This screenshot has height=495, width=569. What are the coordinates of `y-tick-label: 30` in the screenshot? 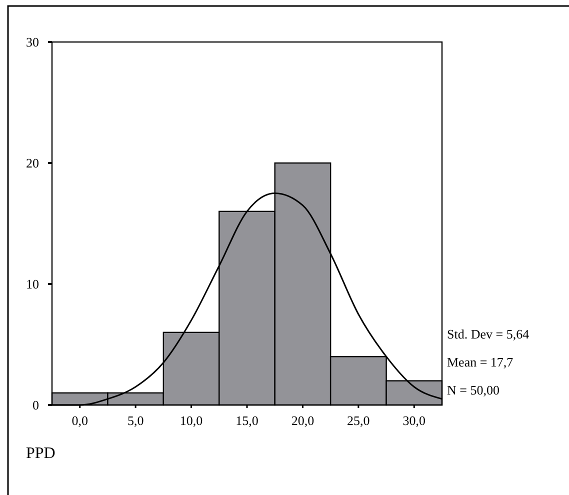 It's located at (32, 42).